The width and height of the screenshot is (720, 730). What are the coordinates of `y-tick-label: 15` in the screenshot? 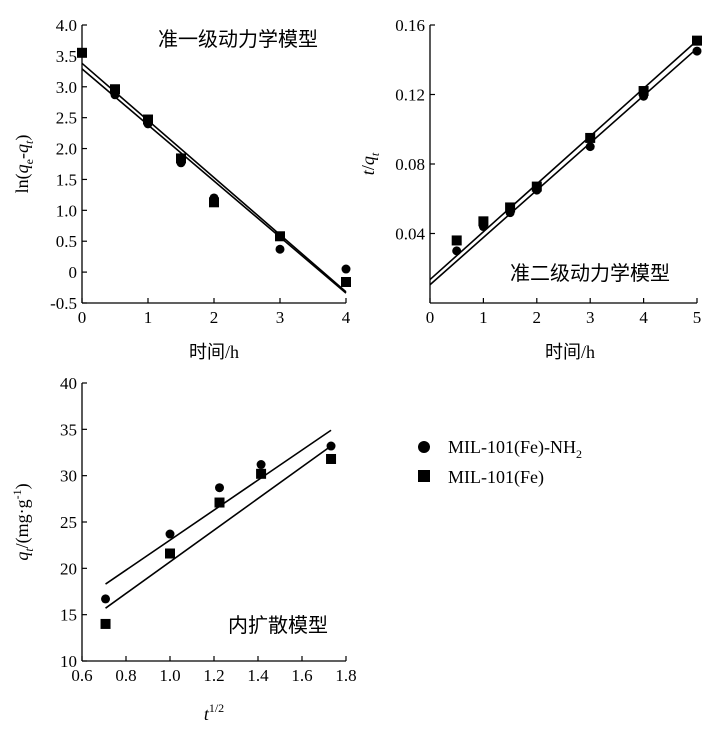 It's located at (68, 615).